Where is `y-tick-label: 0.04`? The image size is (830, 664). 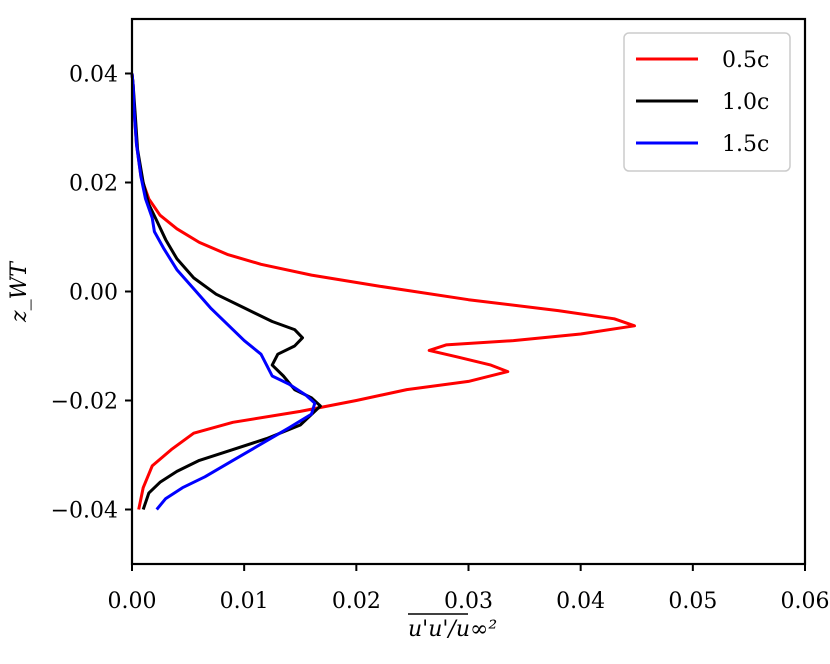
y-tick-label: 0.04 is located at coordinates (93, 75).